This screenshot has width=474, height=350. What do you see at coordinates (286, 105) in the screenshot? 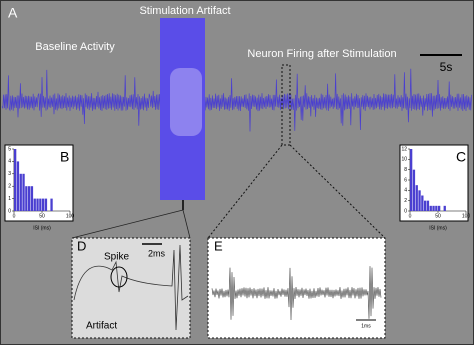
I see `zoom-box` at bounding box center [286, 105].